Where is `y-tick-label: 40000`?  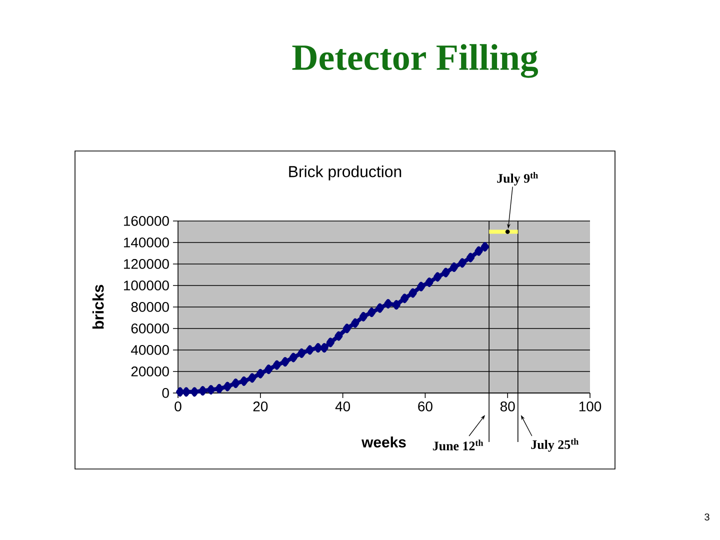
y-tick-label: 40000 is located at coordinates (150, 350).